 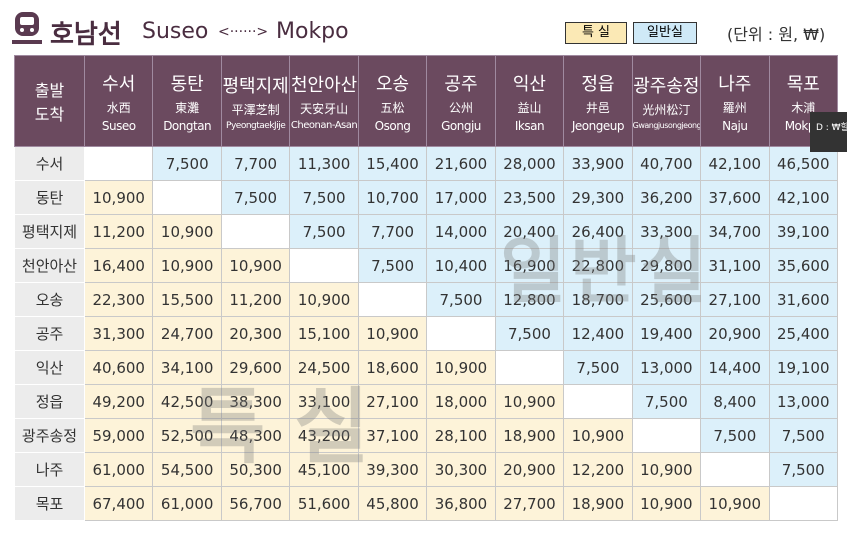 What do you see at coordinates (596, 33) in the screenshot?
I see `legend-first: 특 실` at bounding box center [596, 33].